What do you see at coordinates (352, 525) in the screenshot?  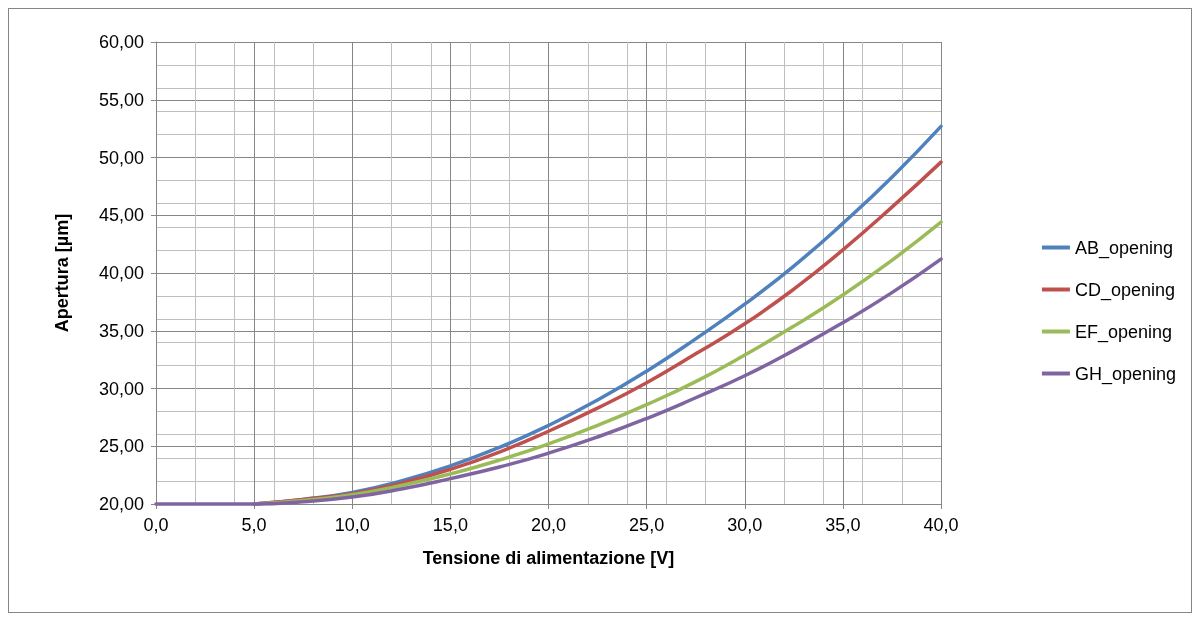 I see `x-tick-label: 10,0` at bounding box center [352, 525].